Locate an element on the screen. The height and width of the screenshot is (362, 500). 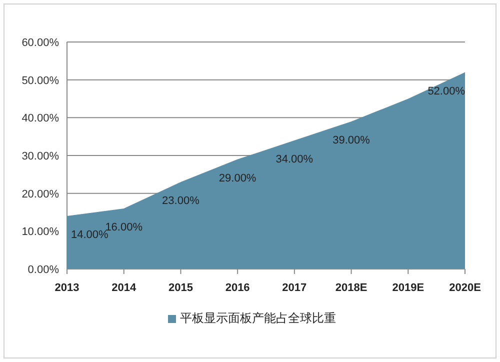
x-tick-label: 2013 is located at coordinates (67, 288).